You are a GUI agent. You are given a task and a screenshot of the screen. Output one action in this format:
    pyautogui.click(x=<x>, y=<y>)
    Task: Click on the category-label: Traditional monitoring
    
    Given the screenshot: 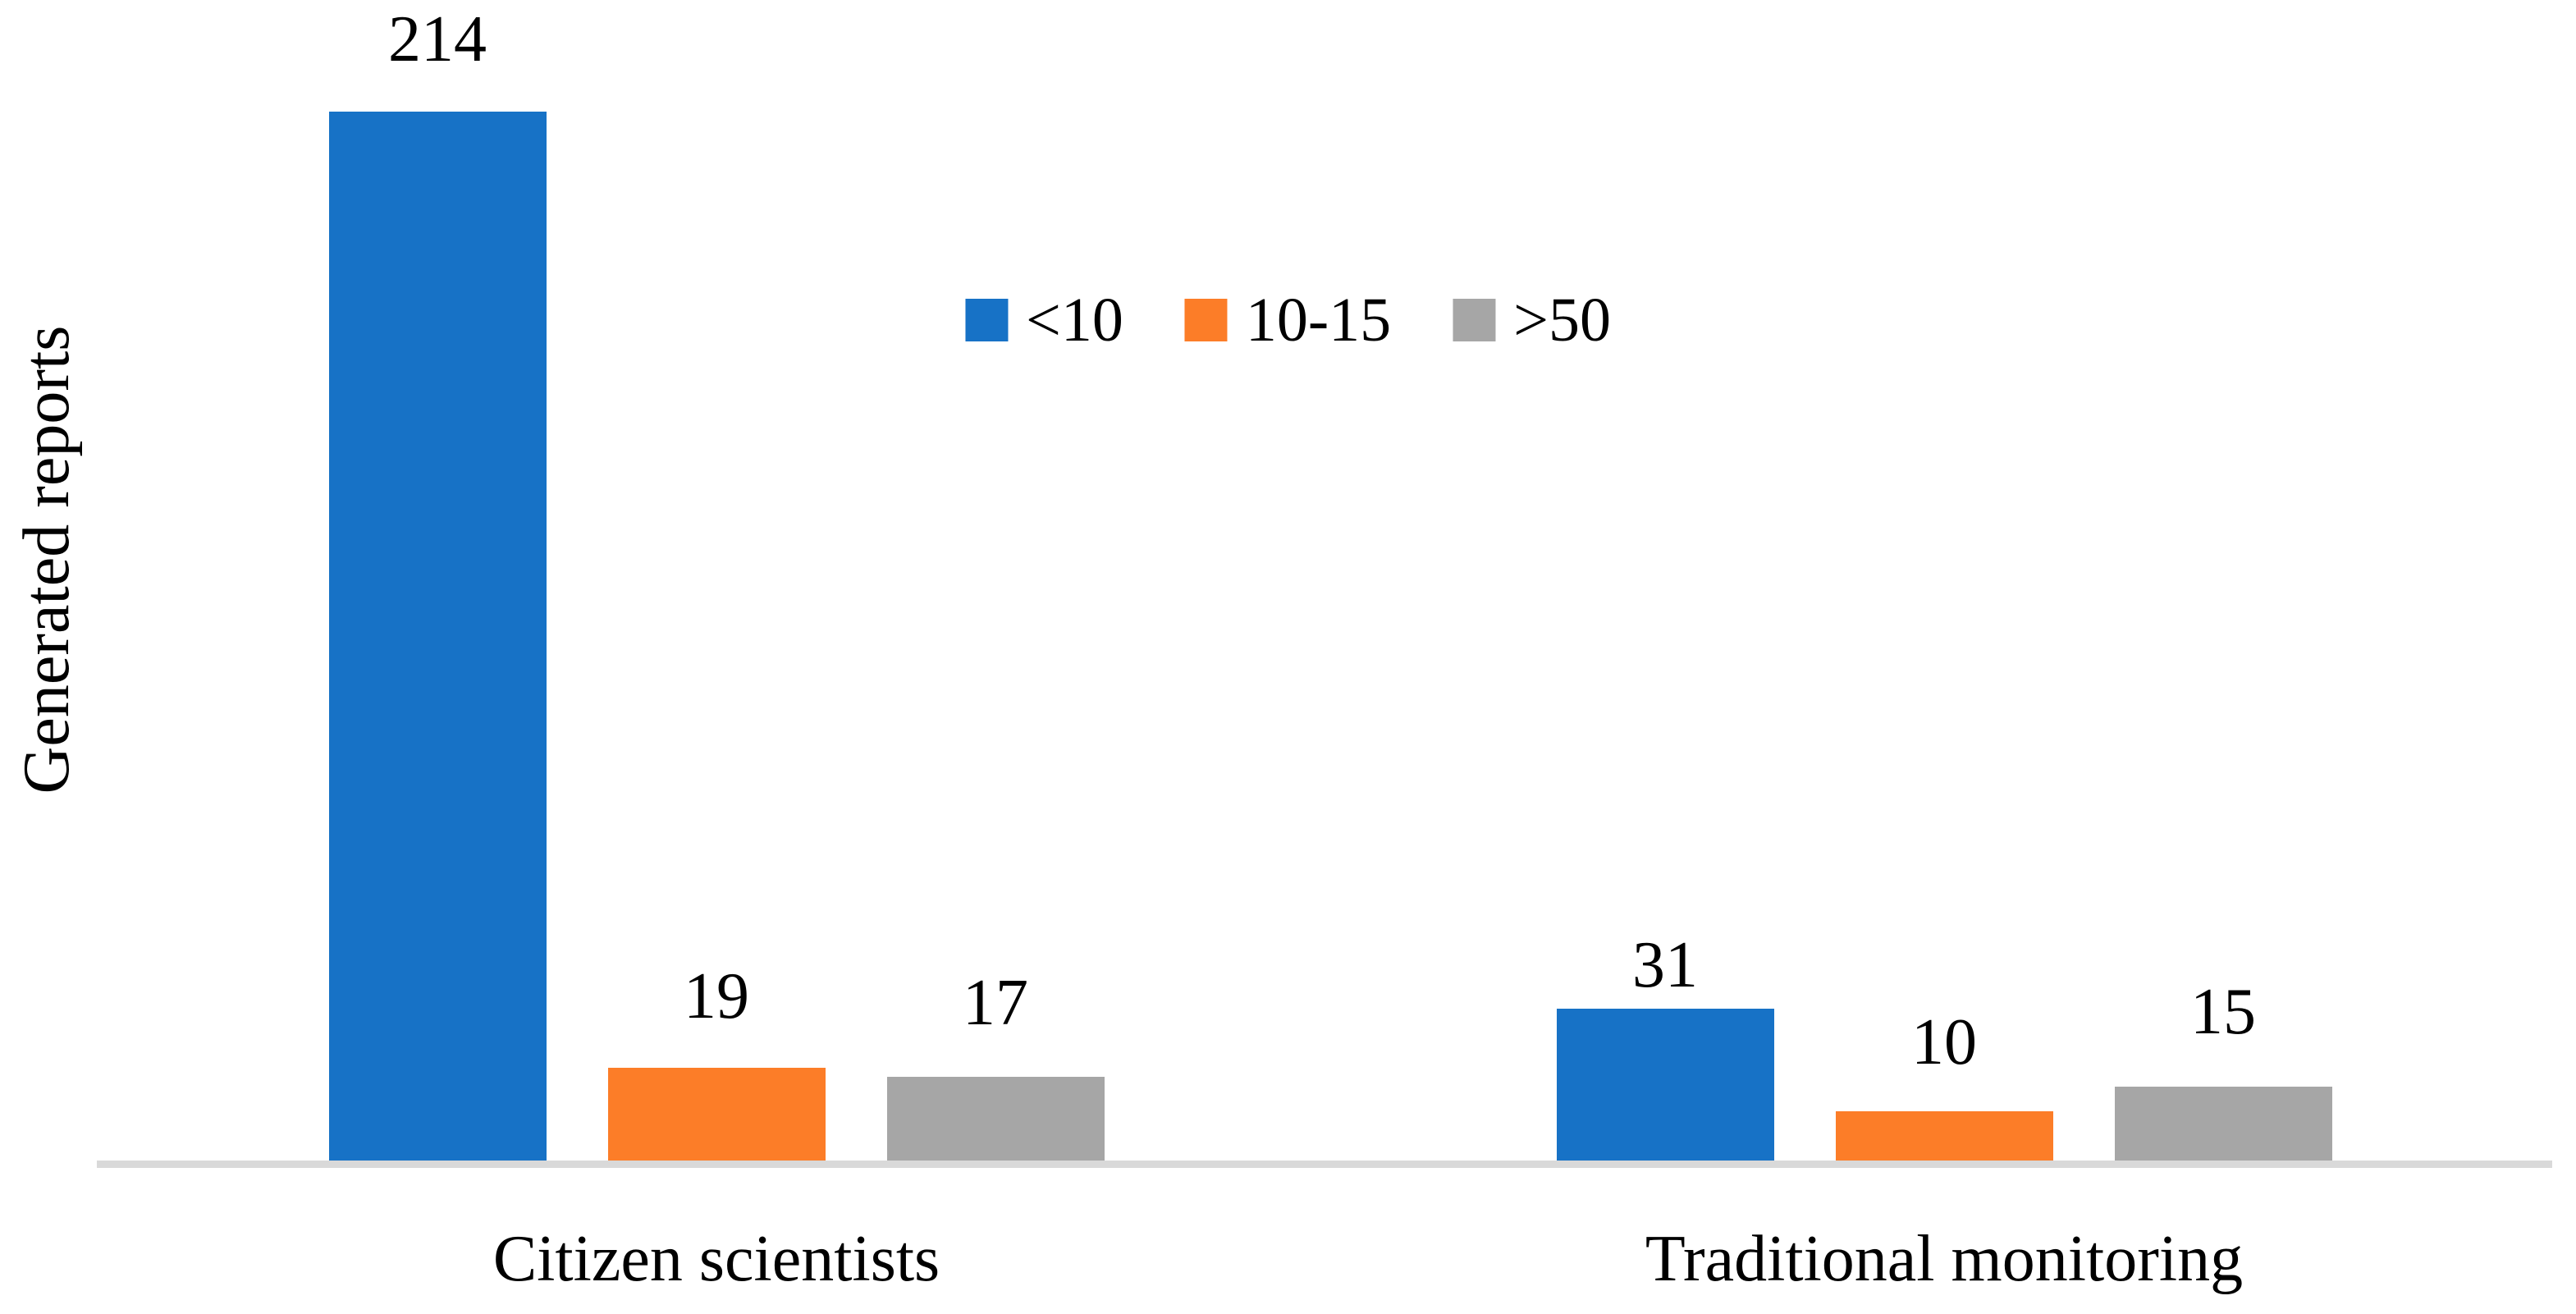 What is the action you would take?
    pyautogui.click(x=1944, y=1259)
    